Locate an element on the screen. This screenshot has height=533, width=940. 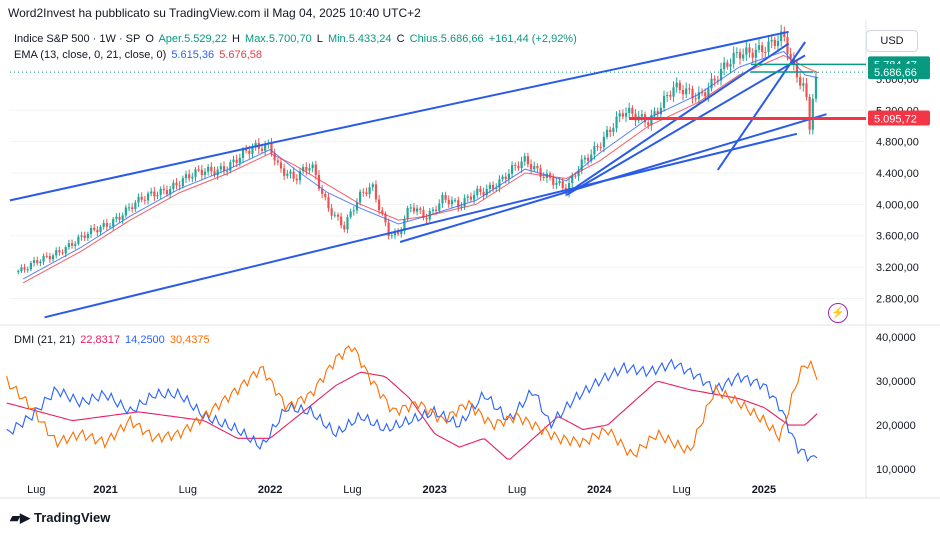
currency-button: USD is located at coordinates (892, 41).